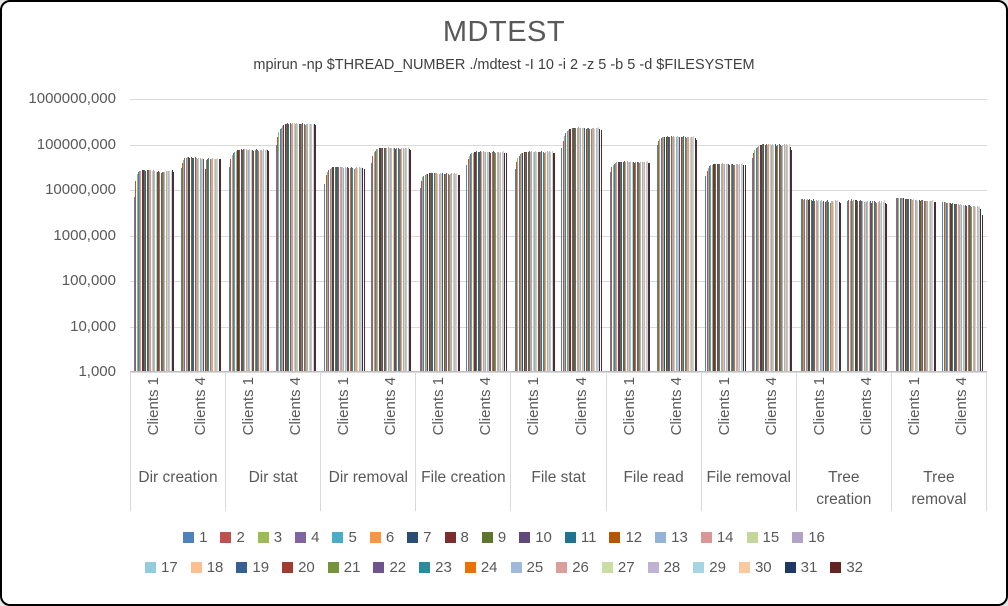 The width and height of the screenshot is (1008, 606). What do you see at coordinates (154, 406) in the screenshot?
I see `clients-label: Clients 1` at bounding box center [154, 406].